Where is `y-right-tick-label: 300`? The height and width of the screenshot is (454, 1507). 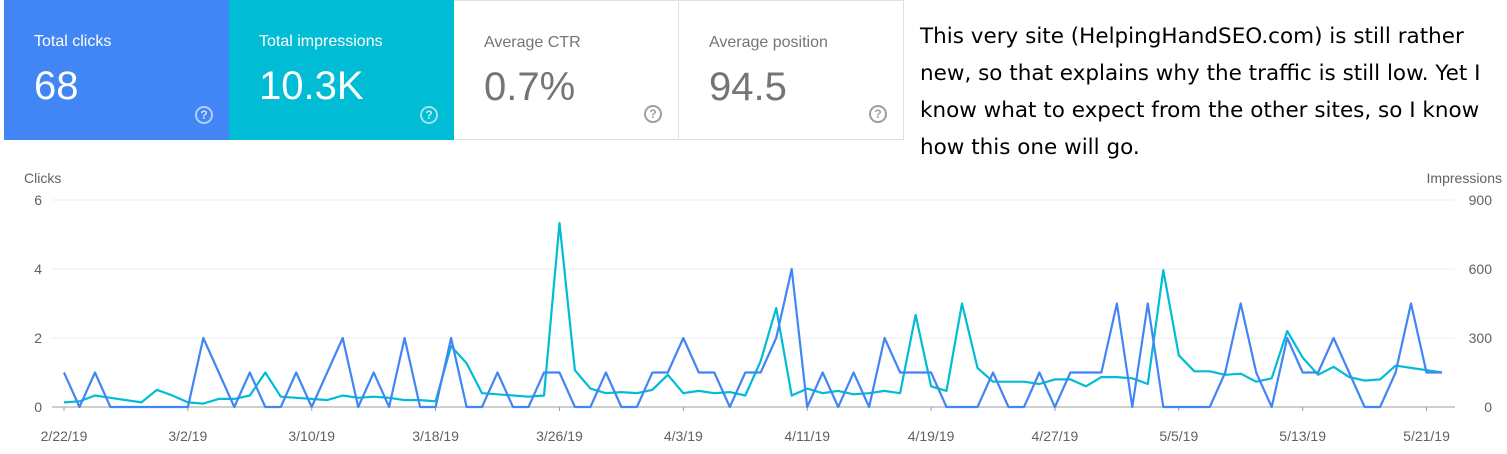
y-right-tick-label: 300 is located at coordinates (1481, 338).